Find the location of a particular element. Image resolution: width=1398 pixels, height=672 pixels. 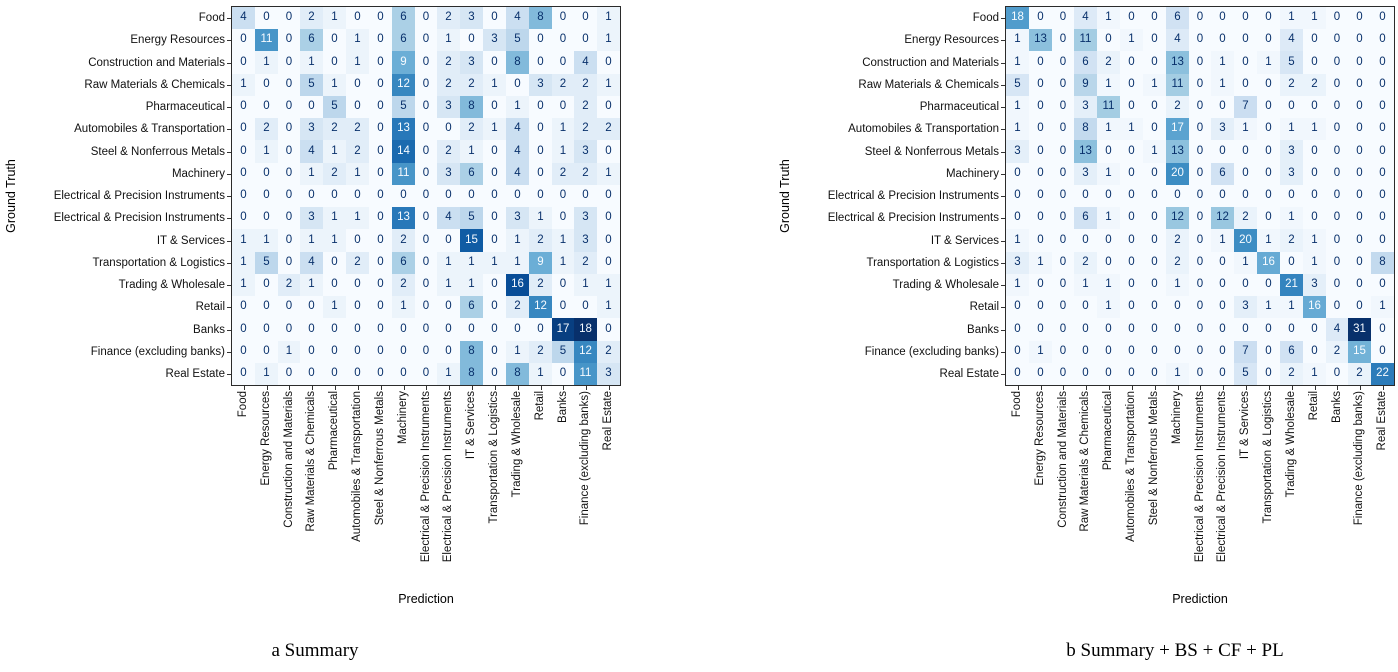

y-tick-label: Retail is located at coordinates (210, 307).